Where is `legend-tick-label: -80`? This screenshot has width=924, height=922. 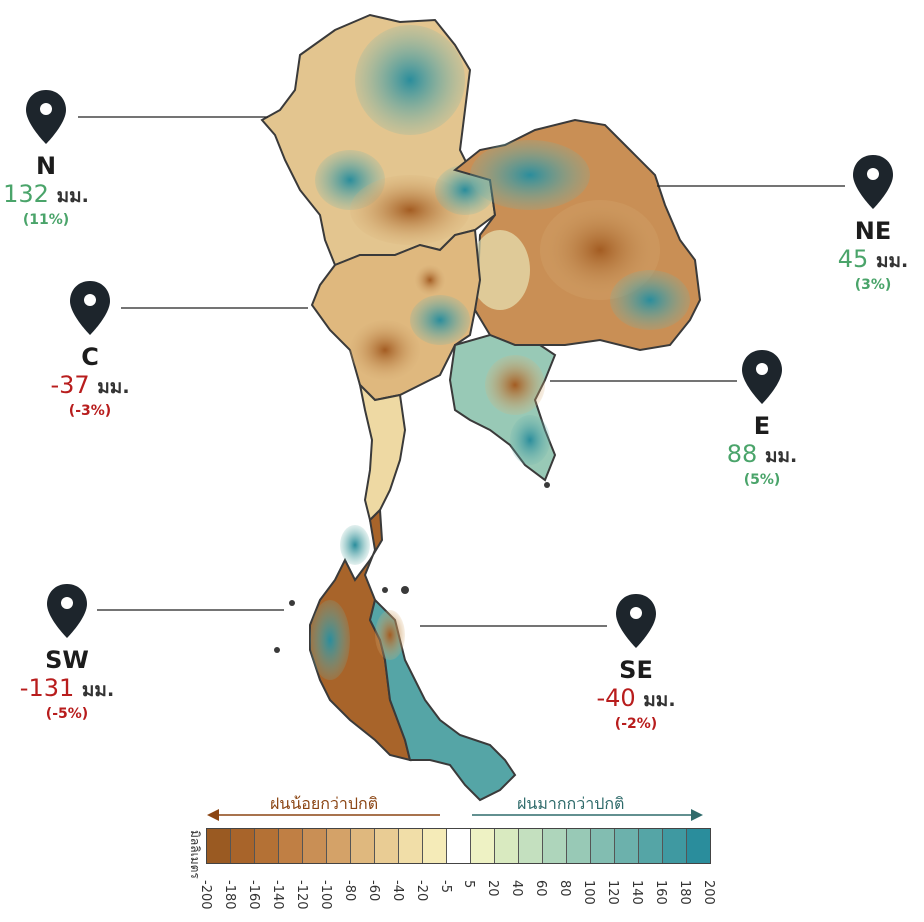 legend-tick-label: -80 is located at coordinates (349, 891).